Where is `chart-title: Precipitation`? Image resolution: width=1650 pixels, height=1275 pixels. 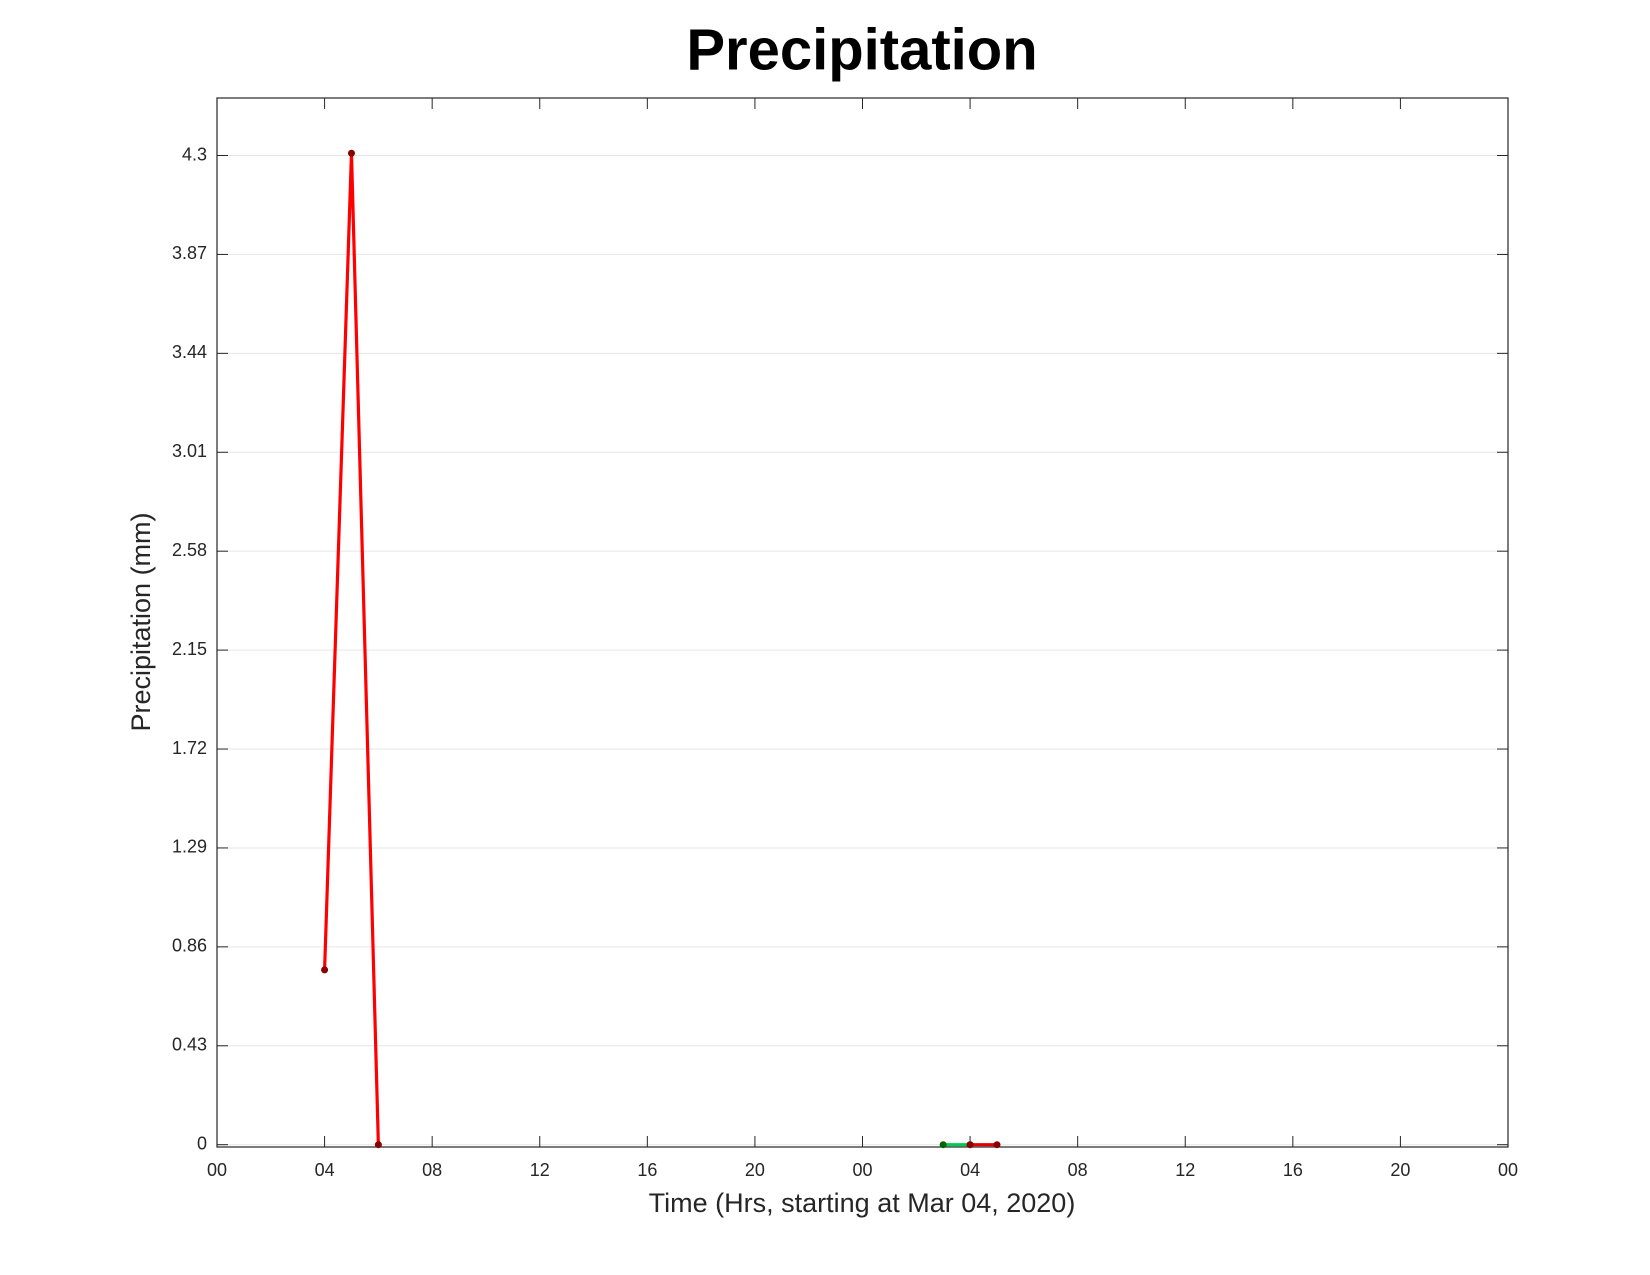
chart-title: Precipitation is located at coordinates (861, 49).